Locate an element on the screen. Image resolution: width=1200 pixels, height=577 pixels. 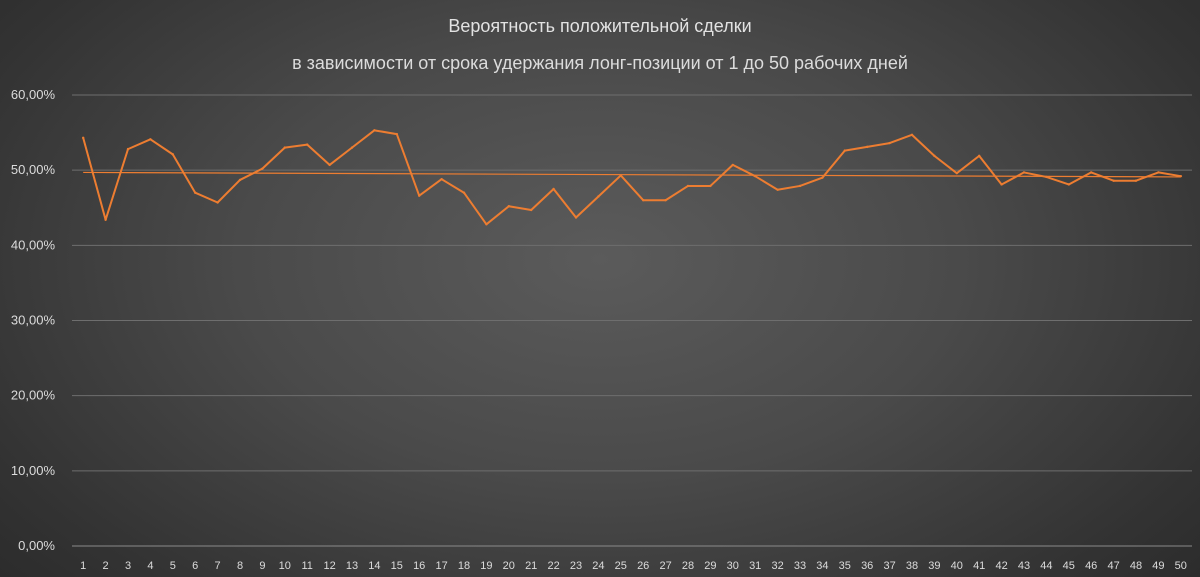
x-tick-label: 12 is located at coordinates (329, 566).